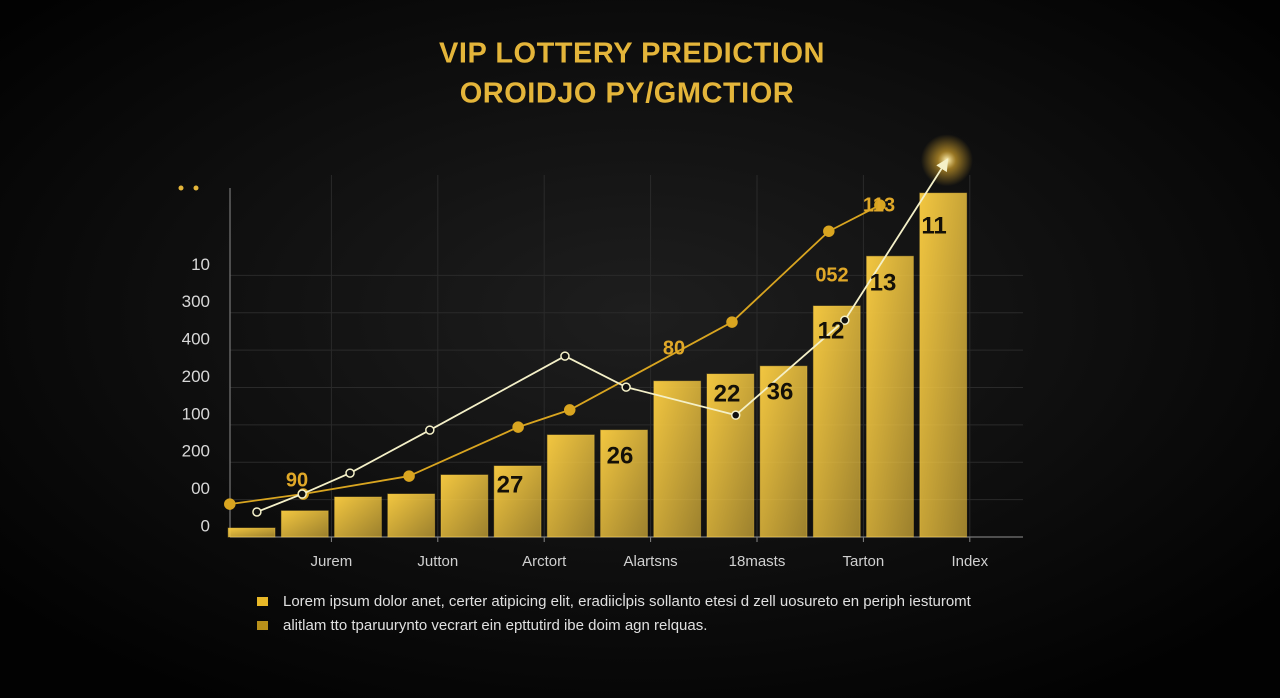 The image size is (1280, 698). I want to click on annotation: 26, so click(620, 455).